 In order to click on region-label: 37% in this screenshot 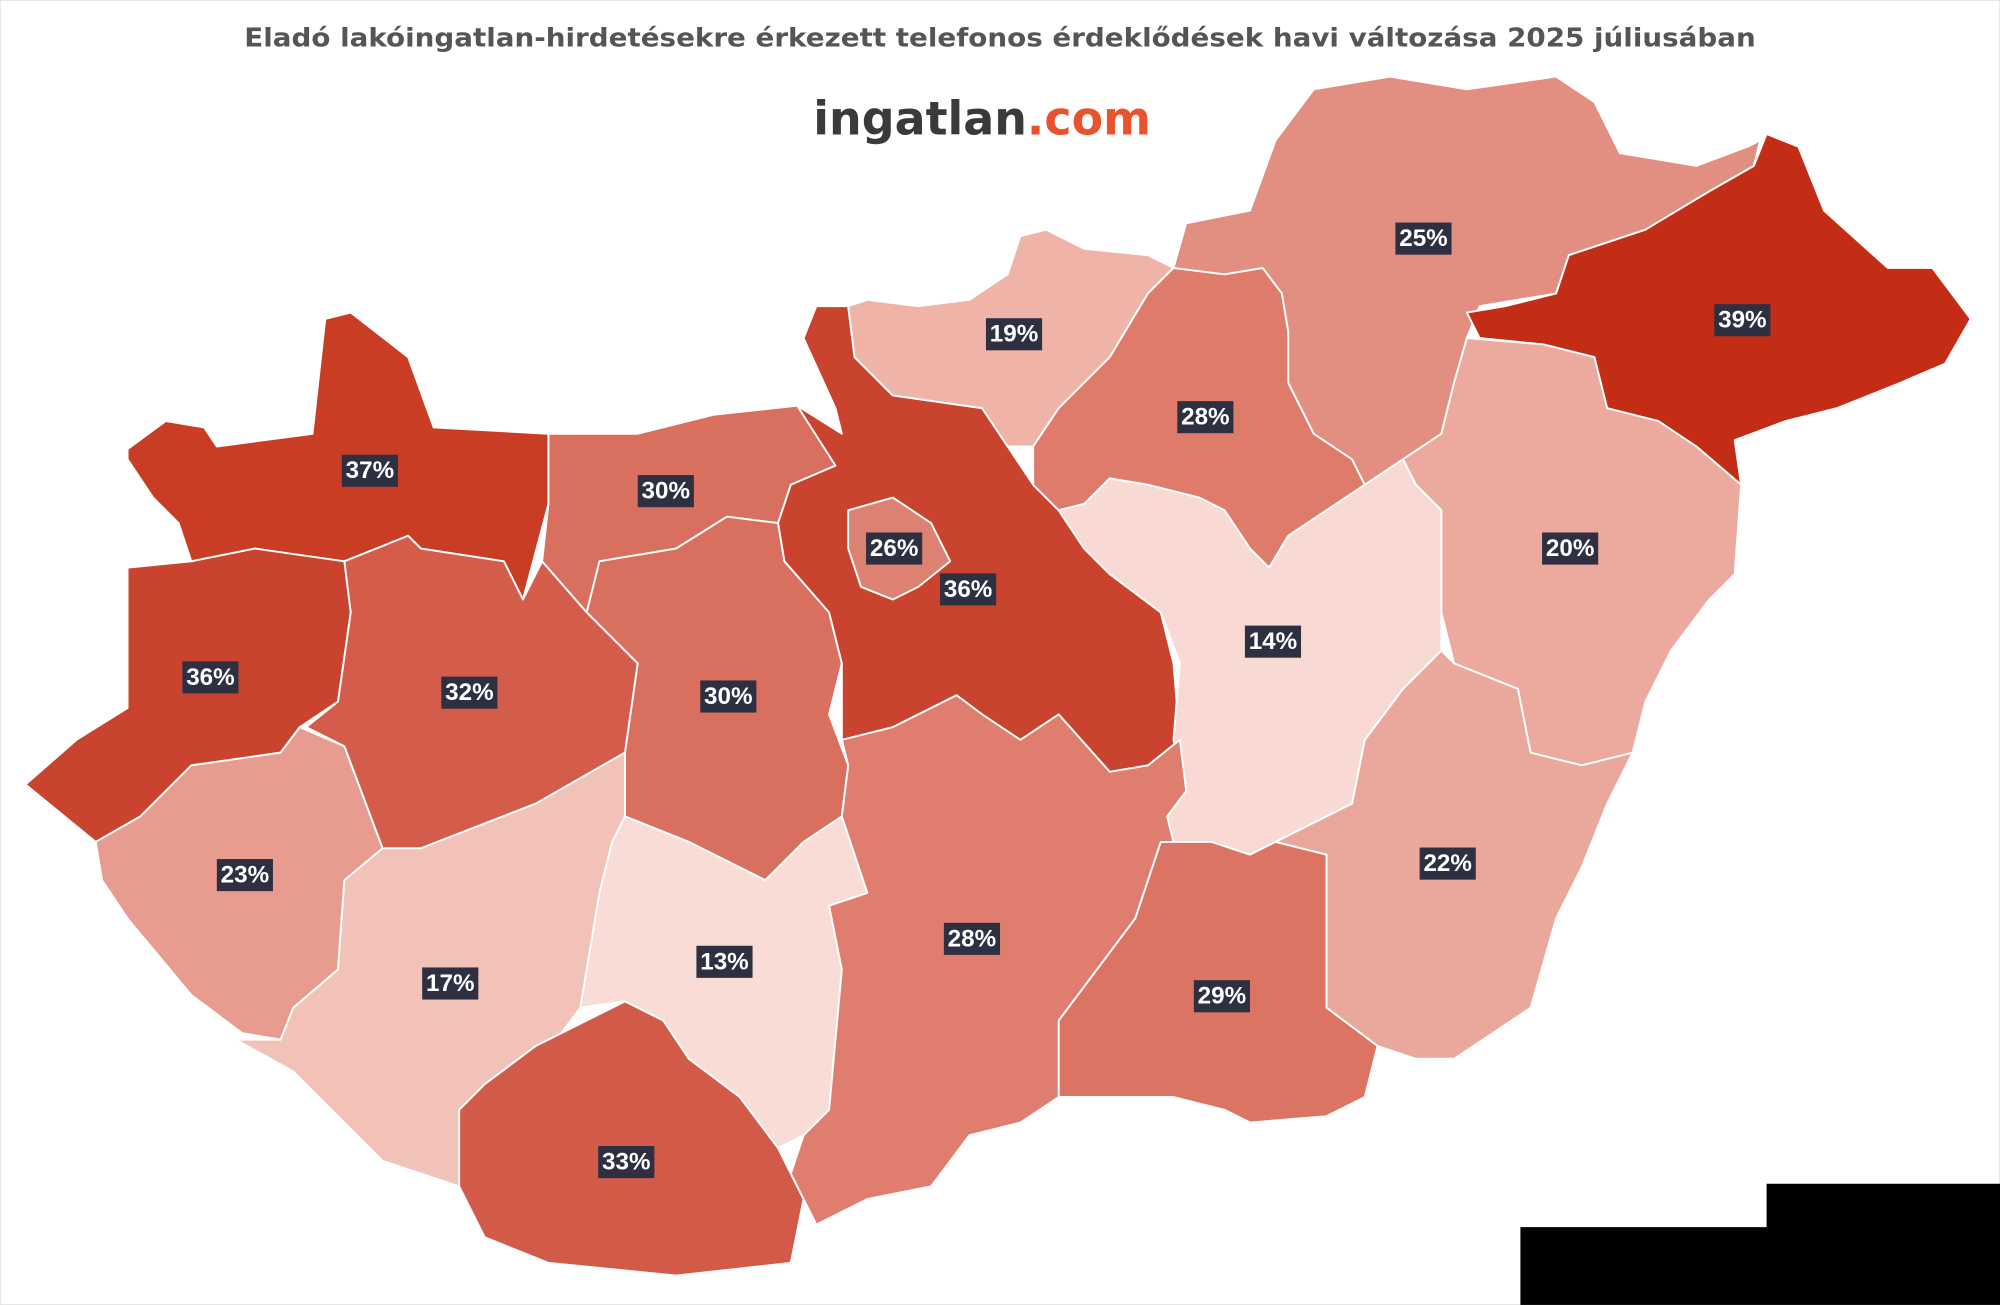, I will do `click(370, 470)`.